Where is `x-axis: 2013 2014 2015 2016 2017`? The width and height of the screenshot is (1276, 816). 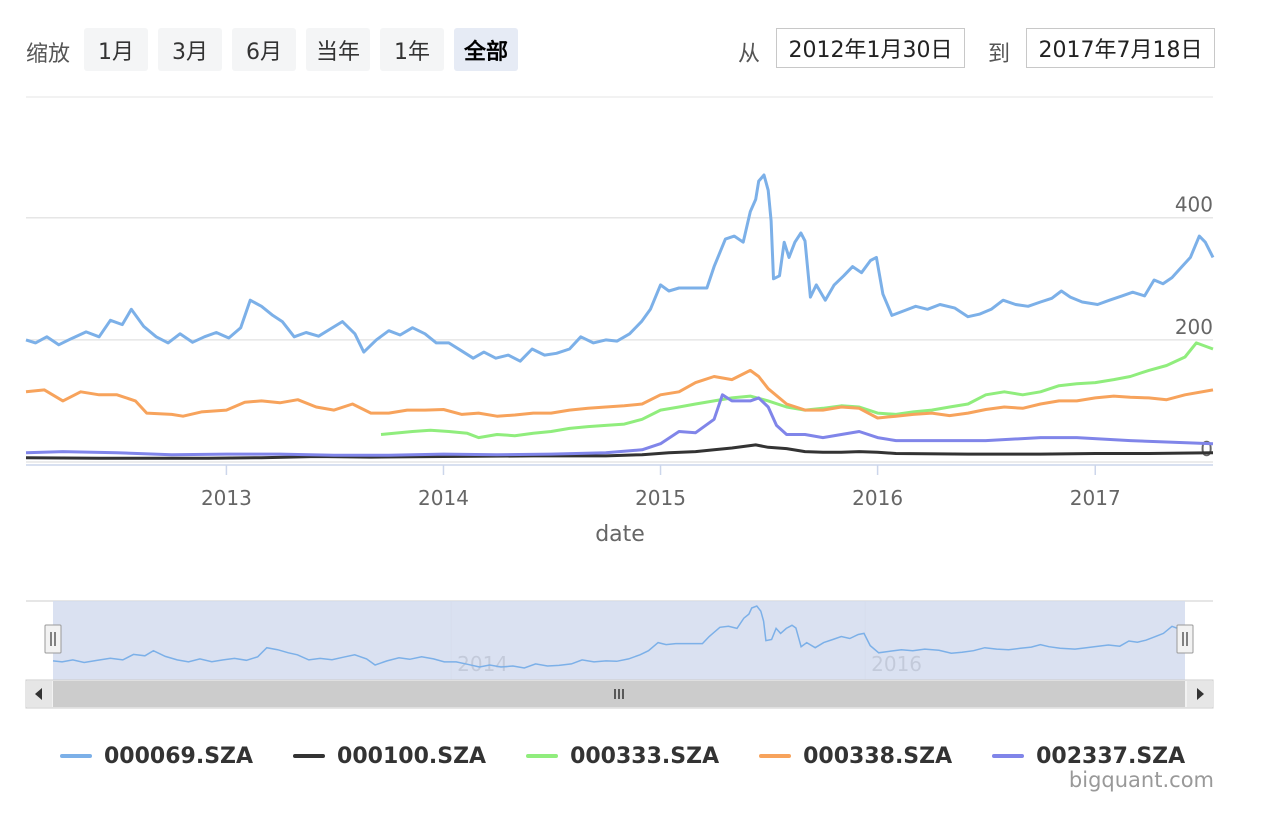 x-axis: 2013 2014 2015 2016 2017 is located at coordinates (661, 487).